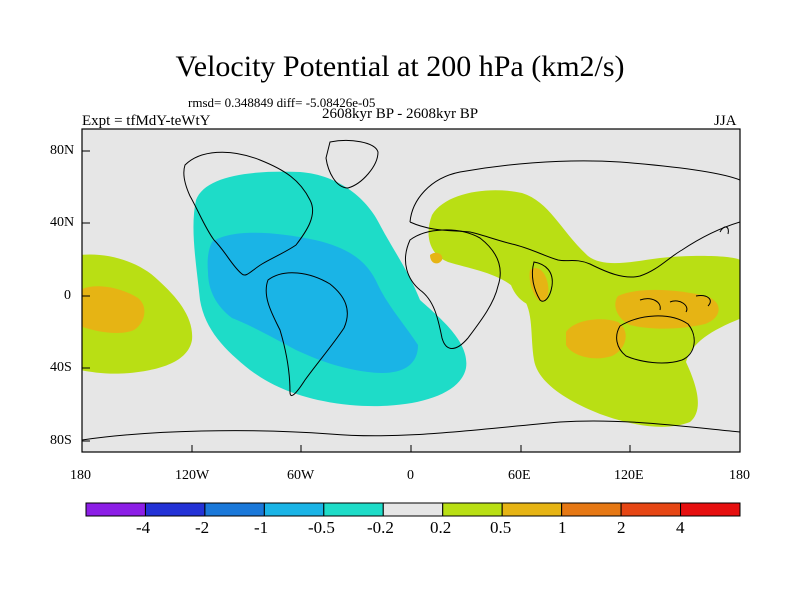 The height and width of the screenshot is (600, 800). What do you see at coordinates (67, 295) in the screenshot?
I see `lat-label-0: 0` at bounding box center [67, 295].